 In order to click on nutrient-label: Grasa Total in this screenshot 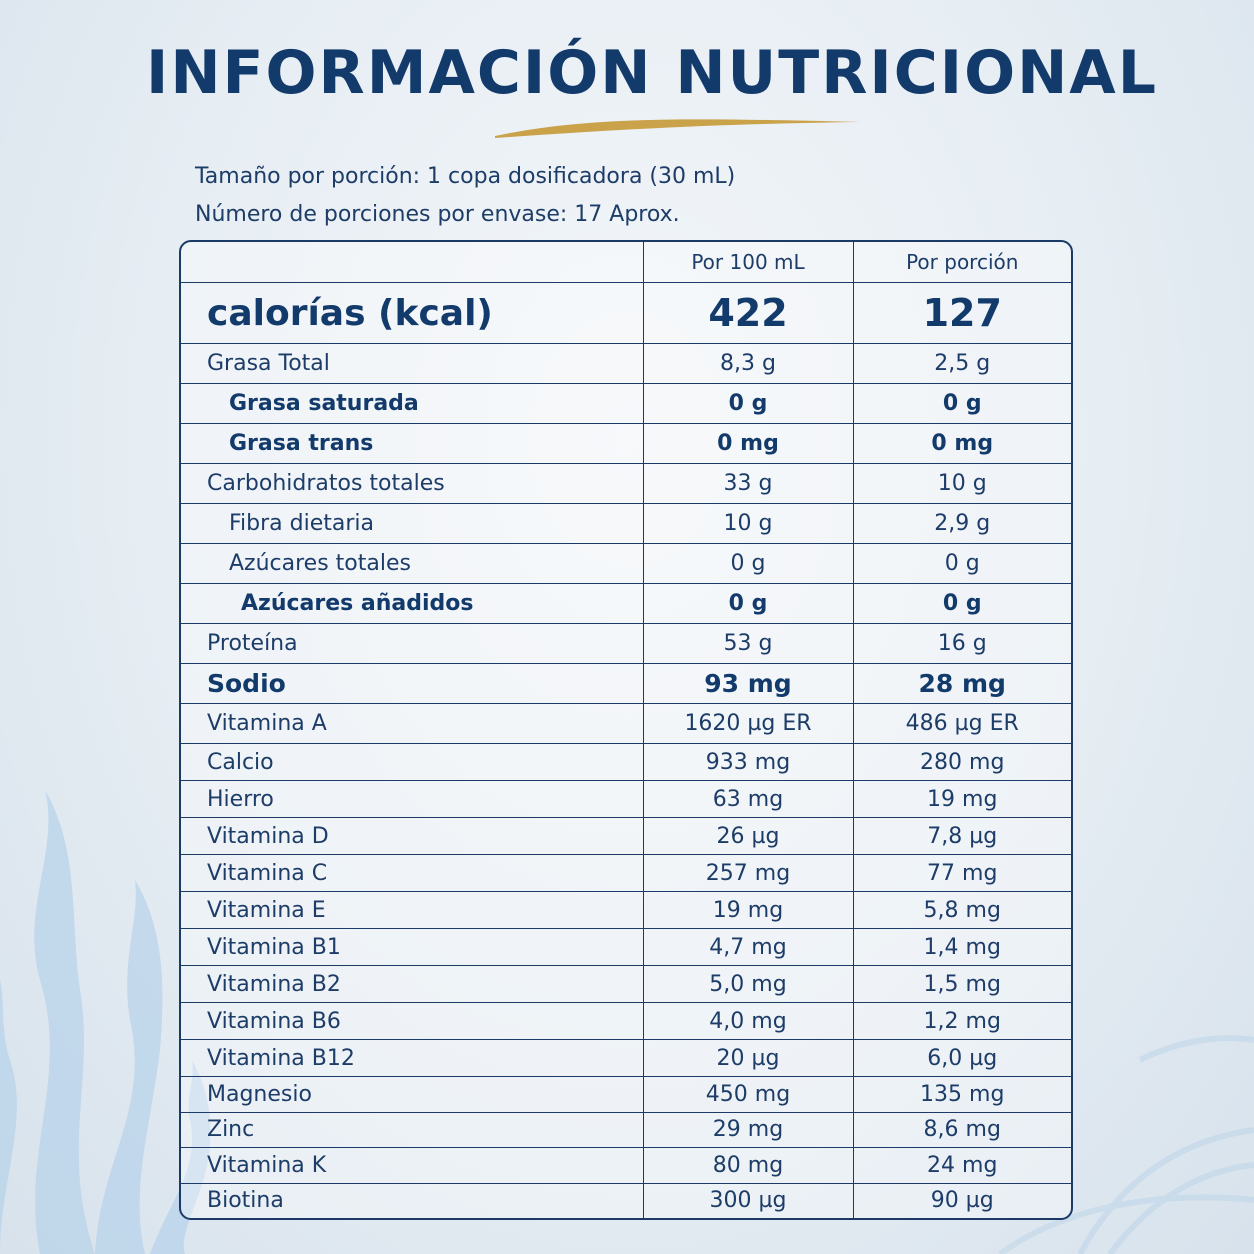, I will do `click(412, 363)`.